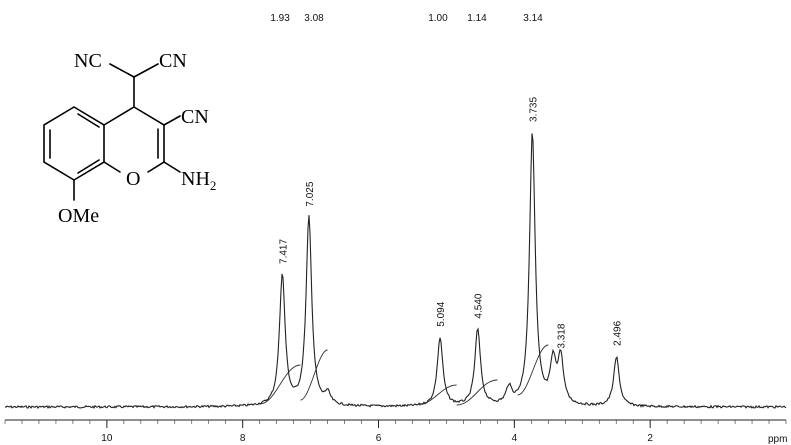 This screenshot has width=791, height=445. Describe the element at coordinates (133, 179) in the screenshot. I see `label-ring-o: O` at that location.